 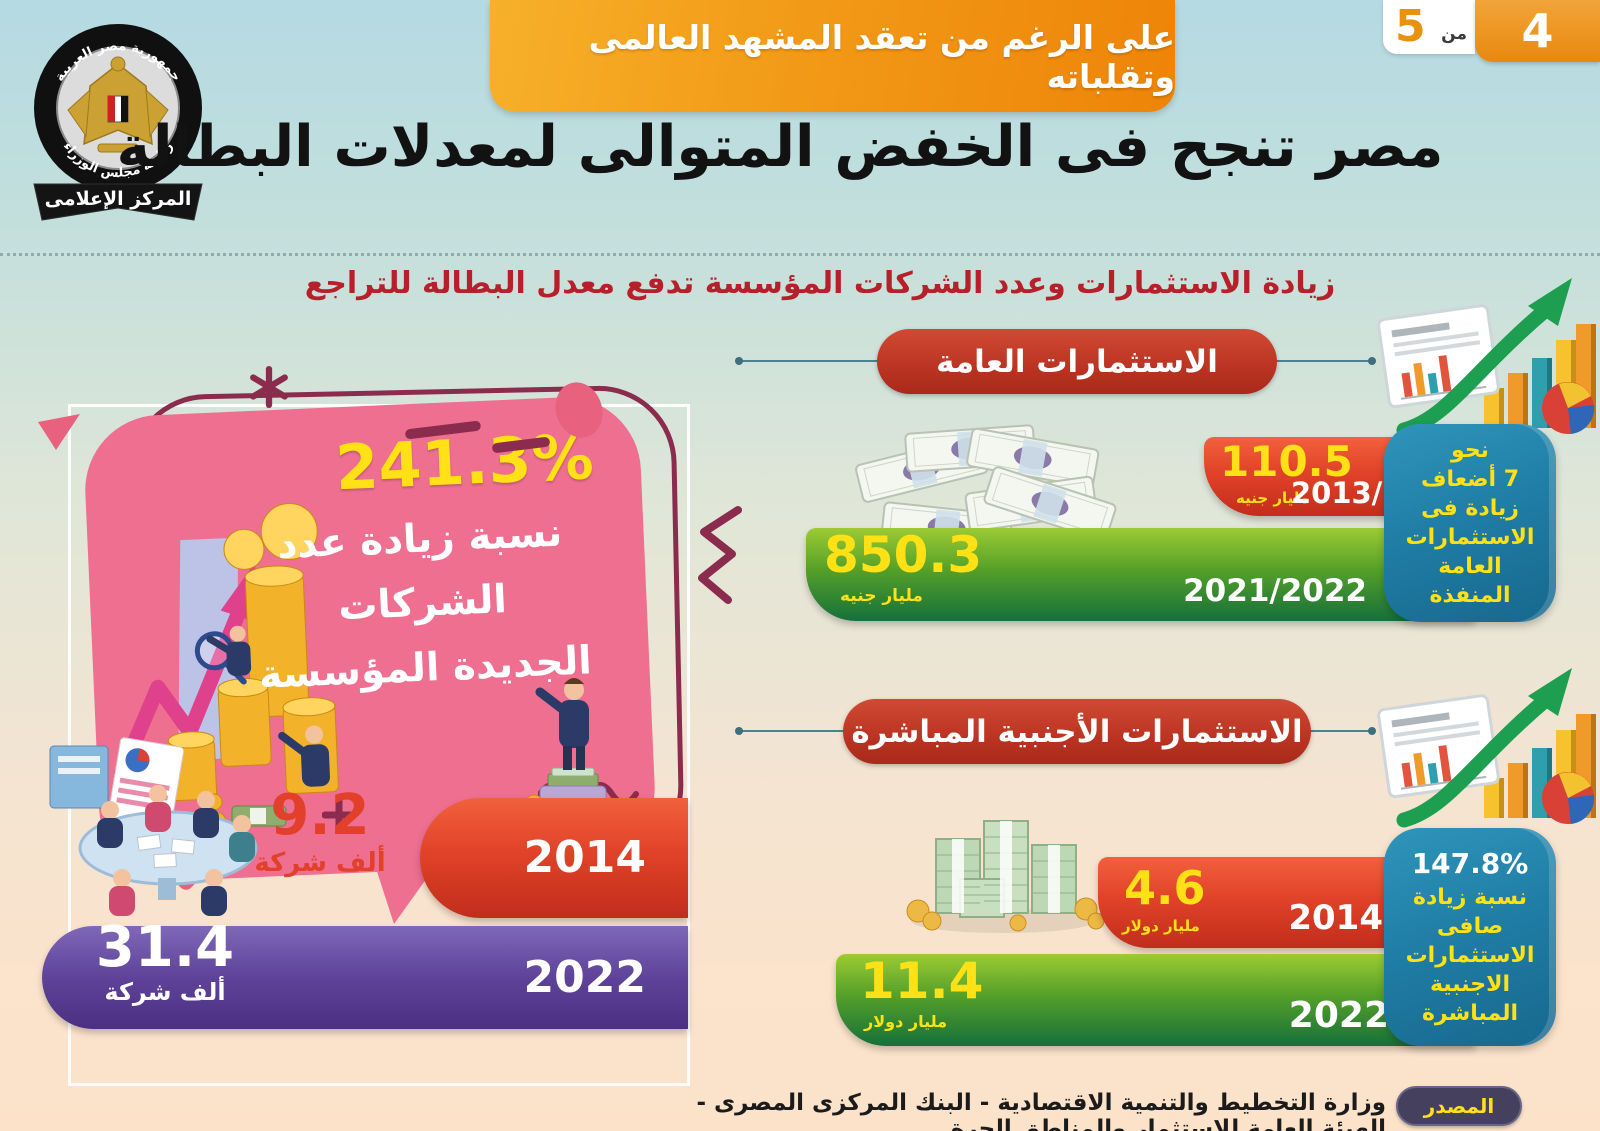 What do you see at coordinates (1155, 1000) in the screenshot?
I see `fdi-bar-2022: 11.4 مليار دولار 2022` at bounding box center [1155, 1000].